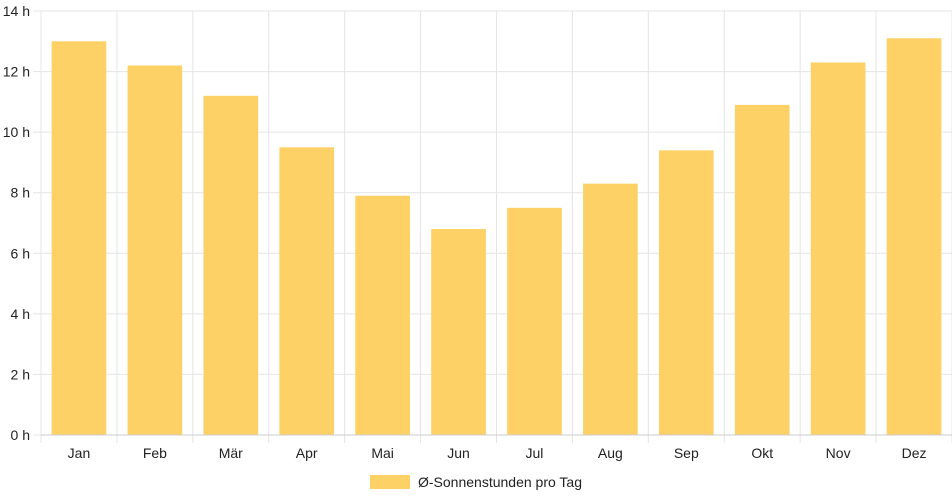 This screenshot has height=500, width=952. What do you see at coordinates (231, 453) in the screenshot?
I see `x-tick-label: Mär` at bounding box center [231, 453].